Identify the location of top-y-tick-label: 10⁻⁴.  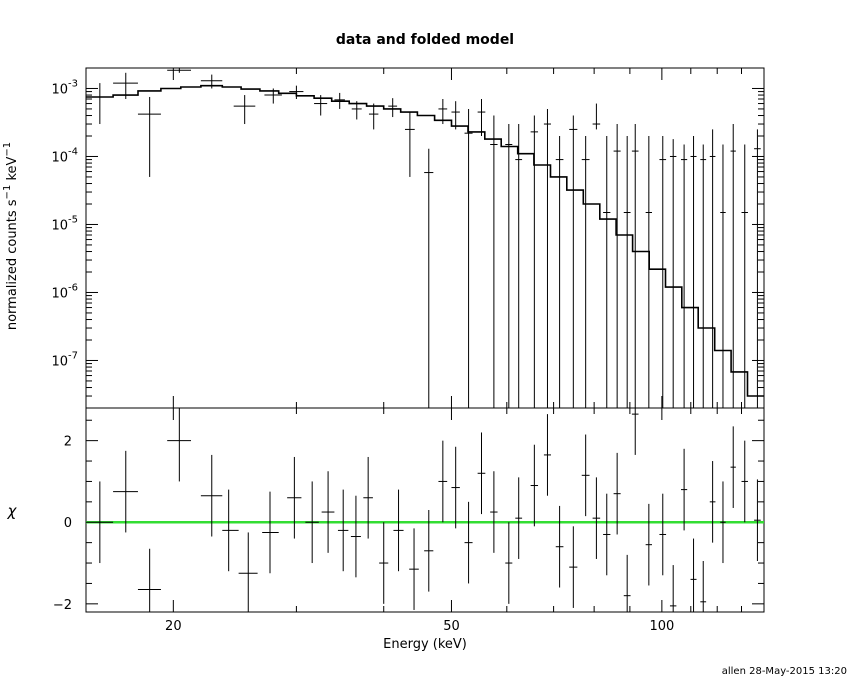
(64, 155).